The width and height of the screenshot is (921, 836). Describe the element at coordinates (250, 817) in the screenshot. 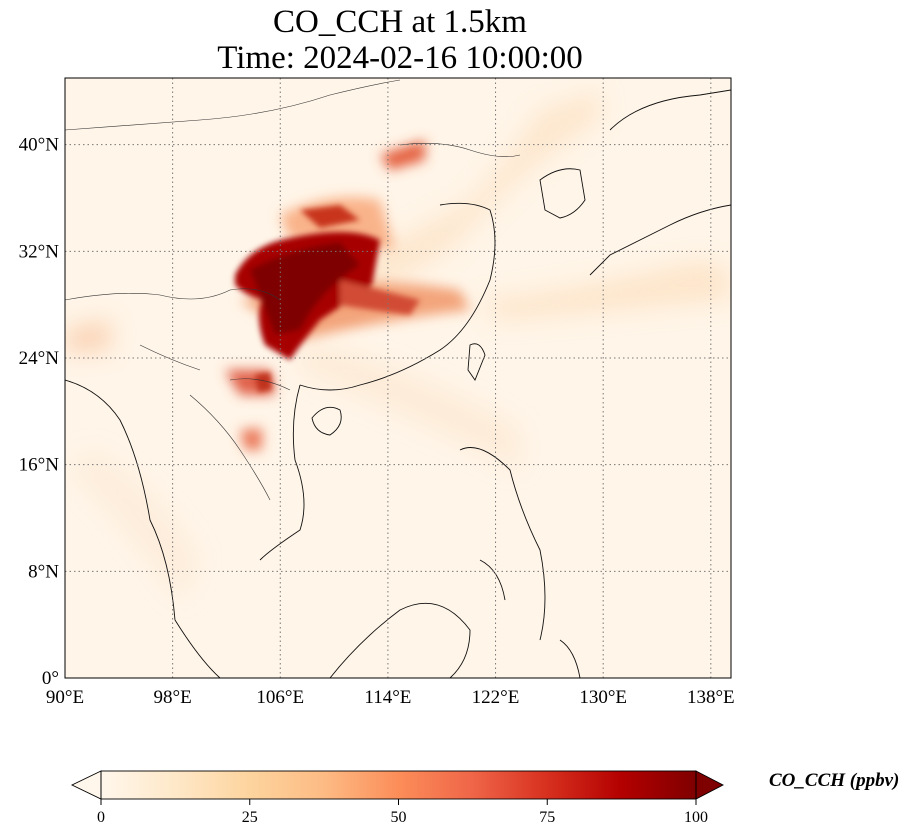

I see `colorbar-tick-label: 25` at that location.